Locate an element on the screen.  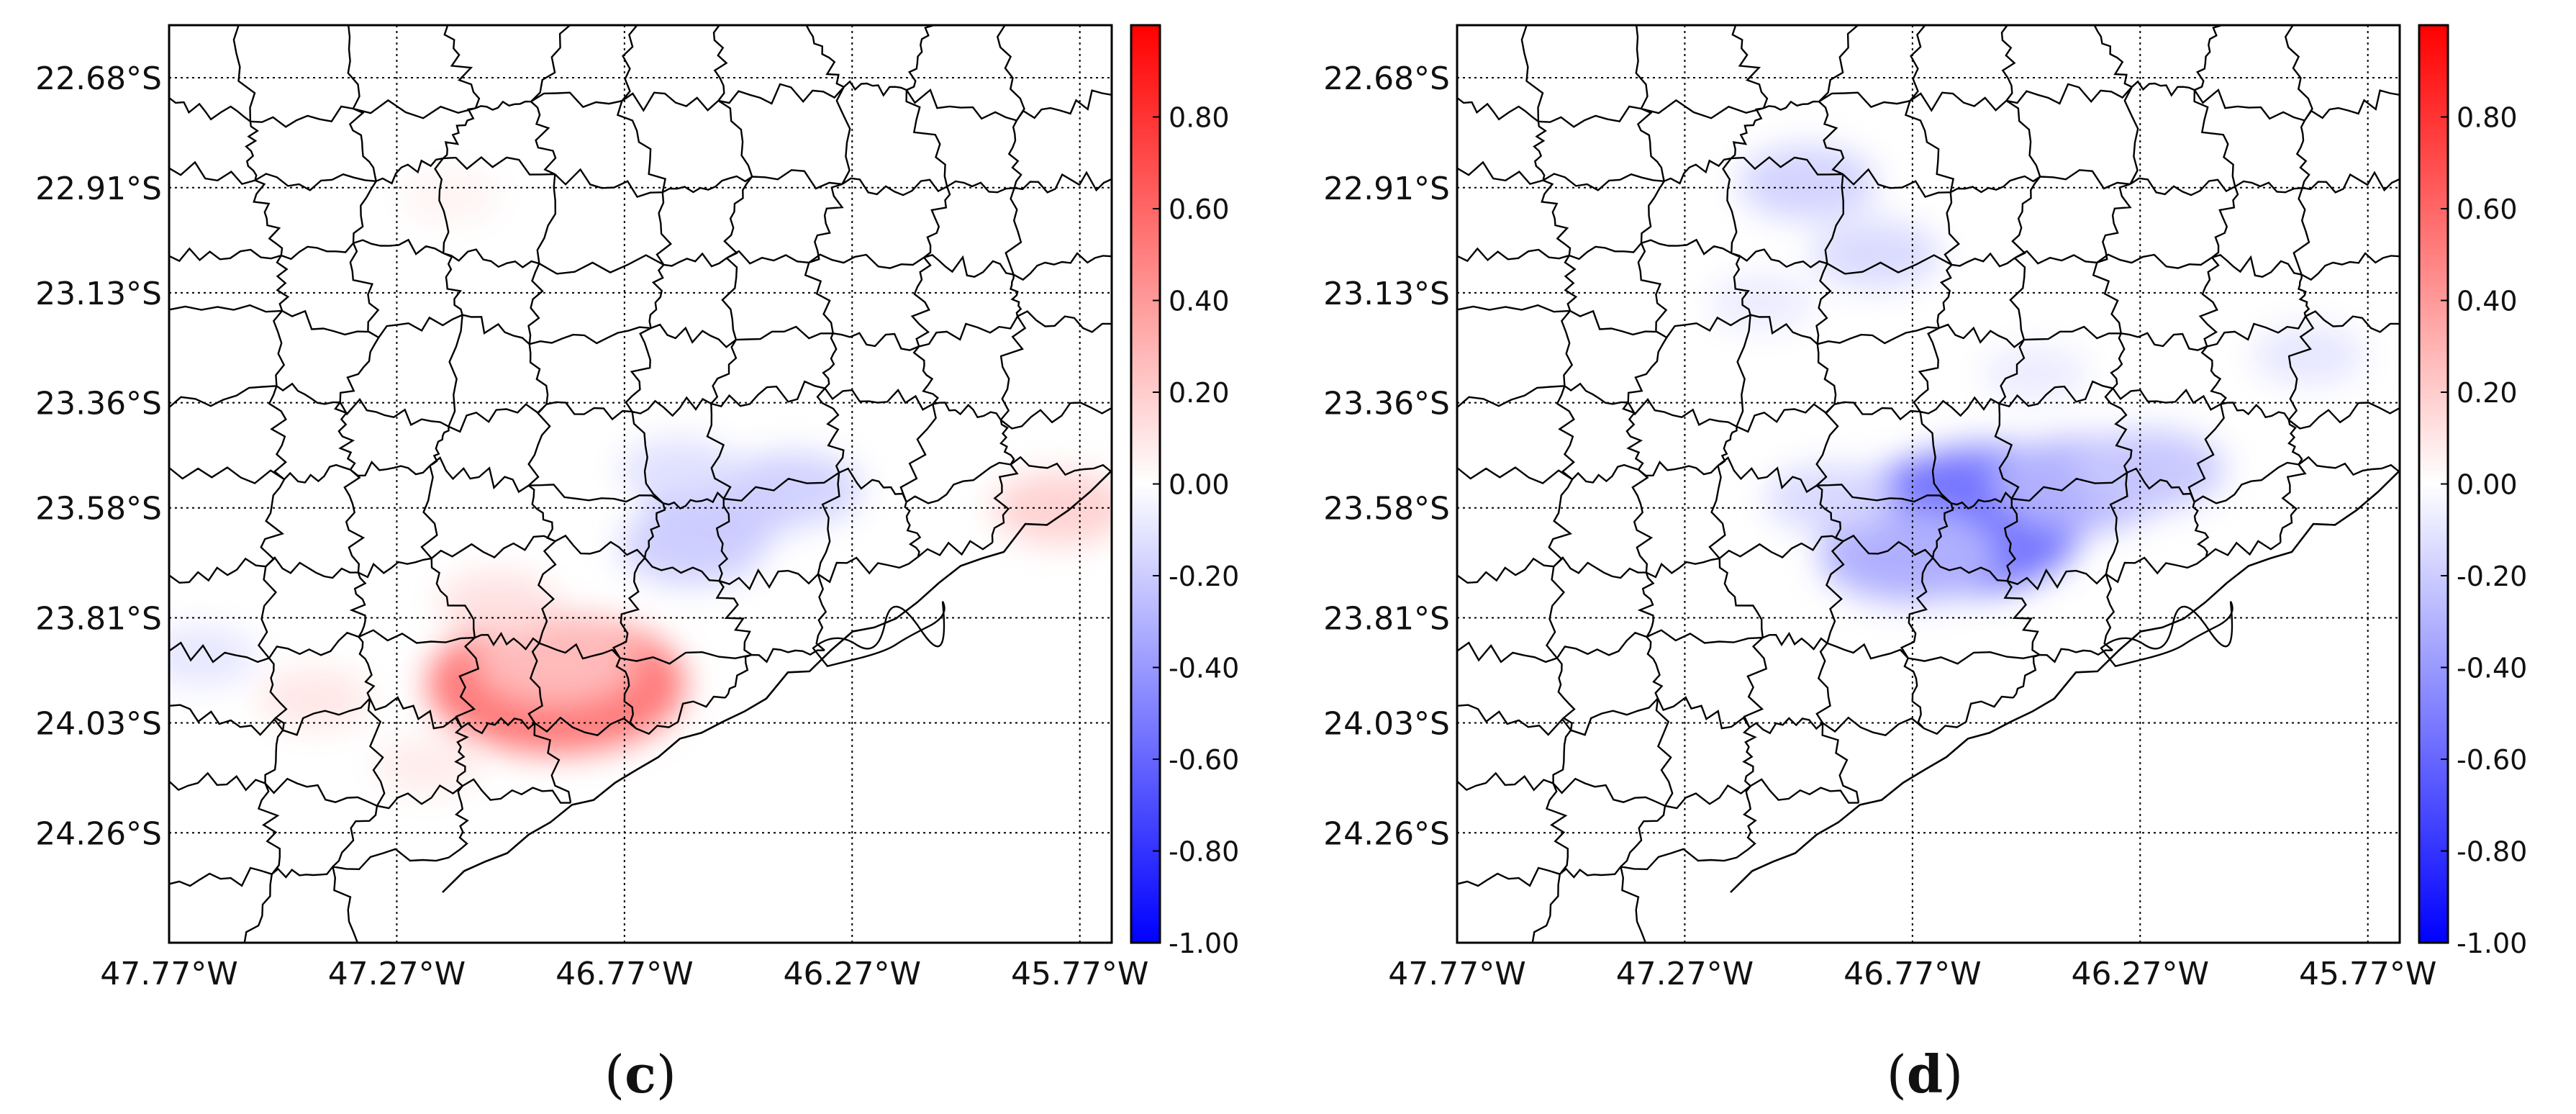
caption-letter: c is located at coordinates (640, 1074).